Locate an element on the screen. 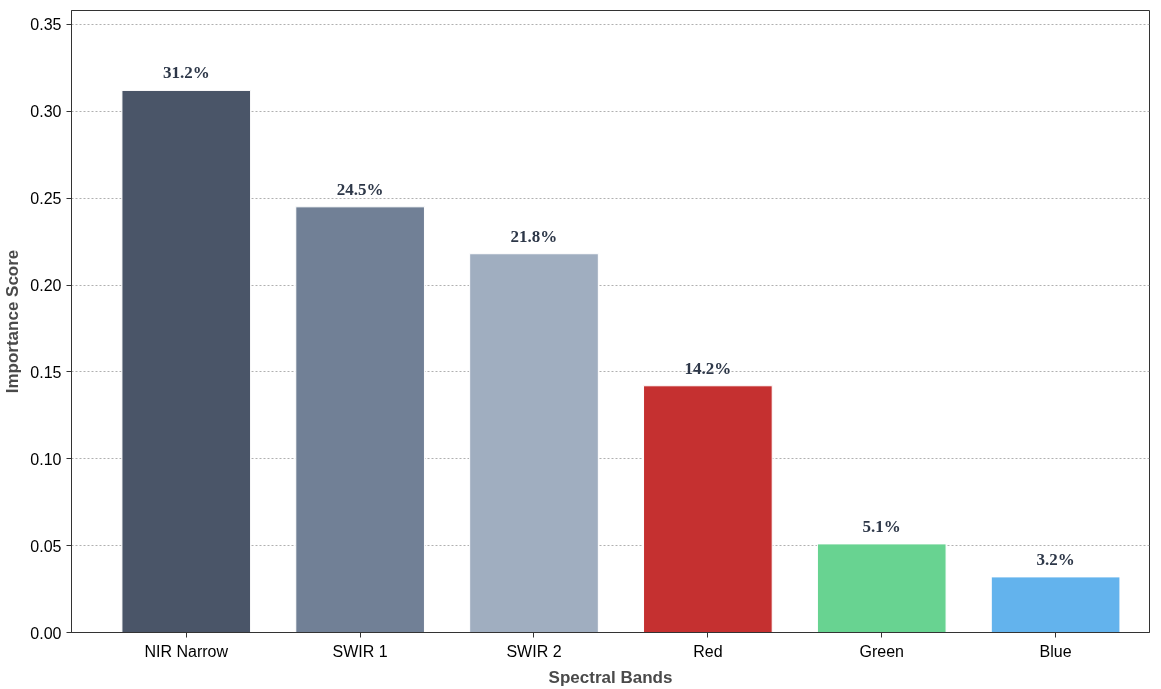 Image resolution: width=1161 pixels, height=689 pixels. data-label: 3.2% is located at coordinates (1055, 559).